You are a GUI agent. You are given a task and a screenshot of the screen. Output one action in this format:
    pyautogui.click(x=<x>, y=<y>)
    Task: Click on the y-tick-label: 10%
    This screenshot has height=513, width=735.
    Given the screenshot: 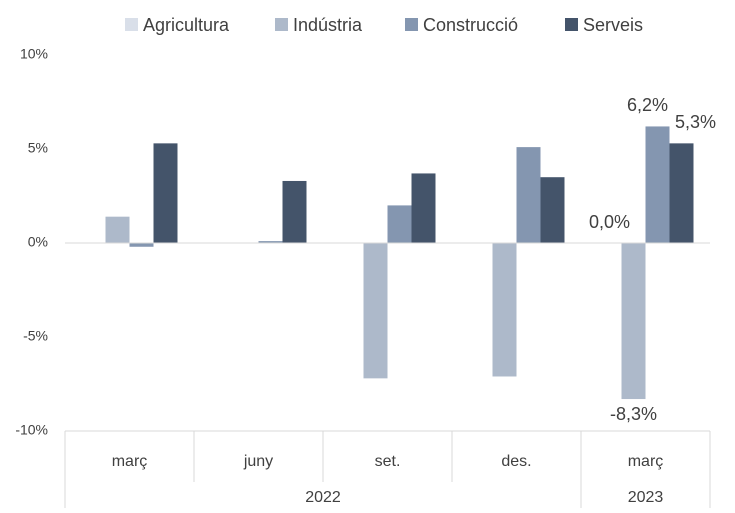 What is the action you would take?
    pyautogui.click(x=34, y=54)
    